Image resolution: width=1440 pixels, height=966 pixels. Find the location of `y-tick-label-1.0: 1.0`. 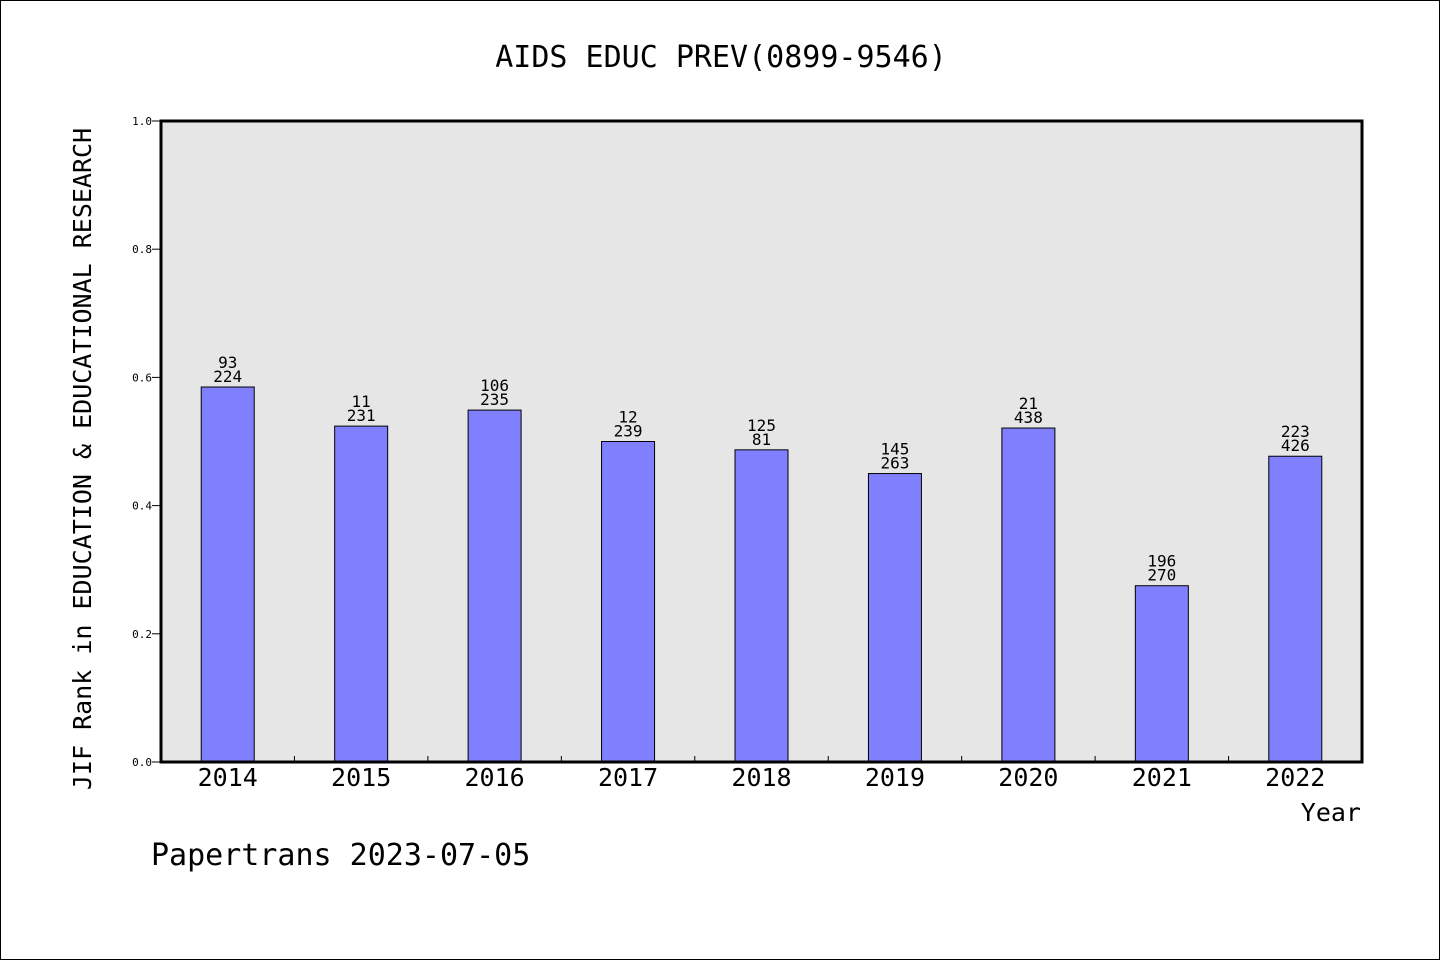

y-tick-label-1.0: 1.0 is located at coordinates (142, 121).